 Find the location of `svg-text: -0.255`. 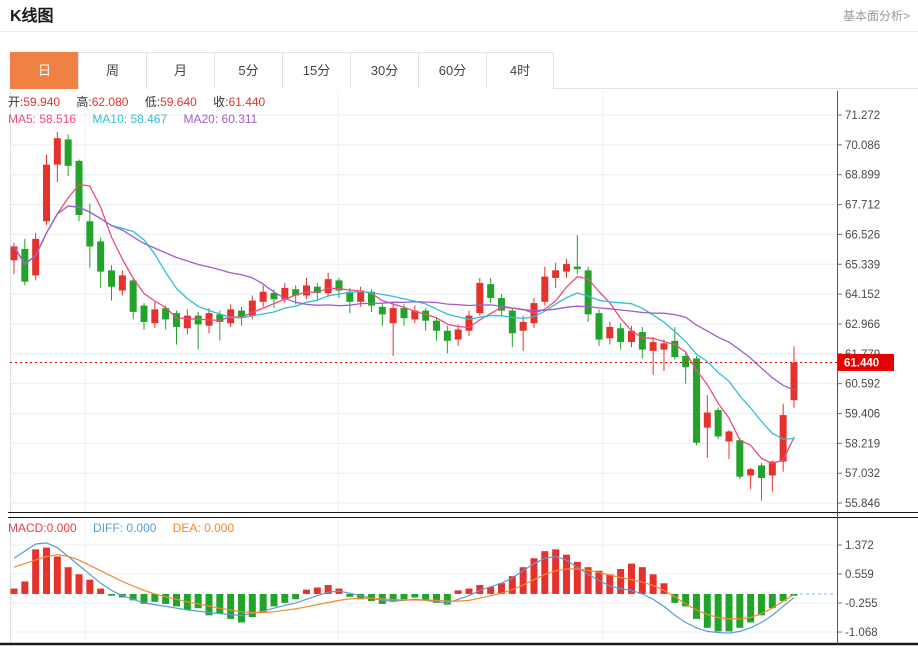

svg-text: -0.255 is located at coordinates (861, 604).